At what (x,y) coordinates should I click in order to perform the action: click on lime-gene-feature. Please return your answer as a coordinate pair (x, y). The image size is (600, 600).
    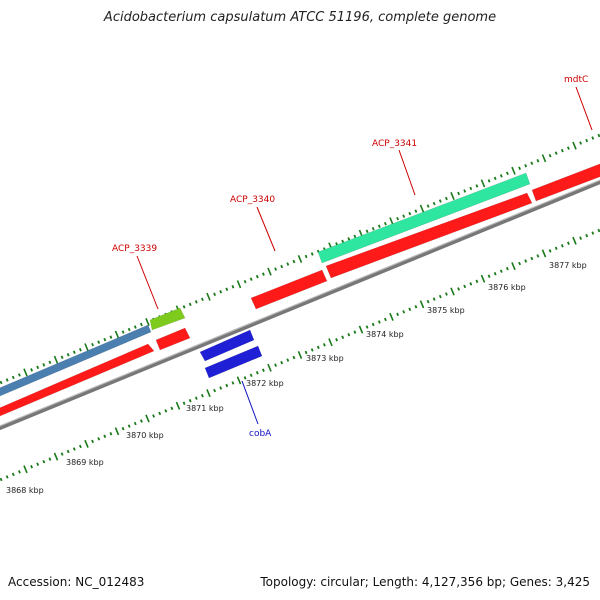
    Looking at the image, I should click on (167, 319).